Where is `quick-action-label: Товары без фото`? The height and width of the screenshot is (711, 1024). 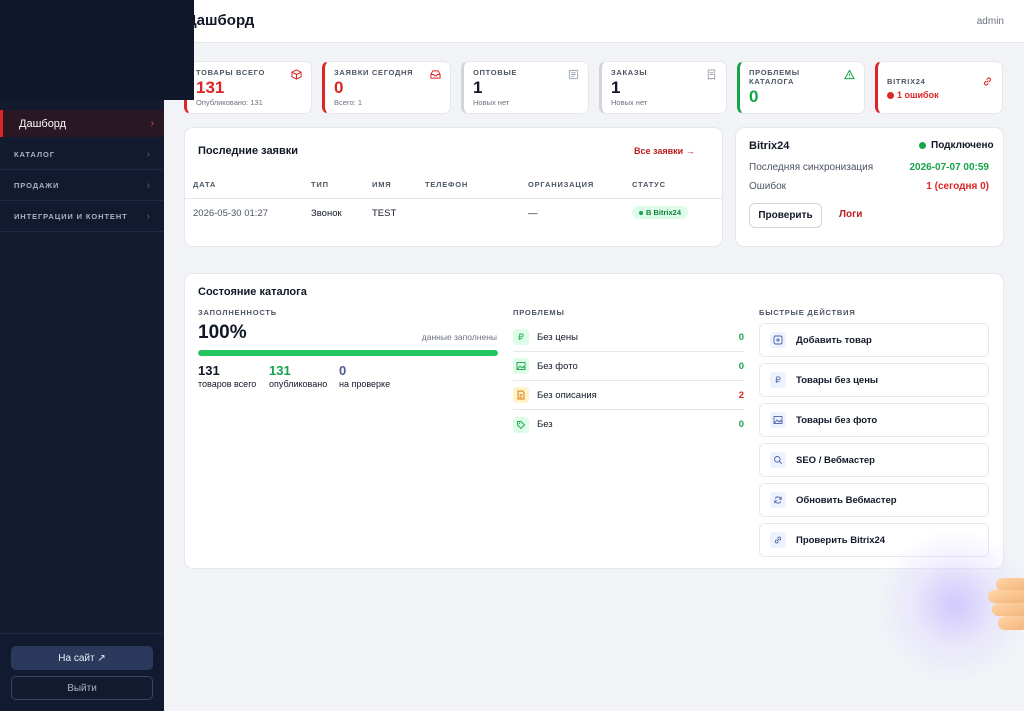
quick-action-label: Товары без фото is located at coordinates (837, 420).